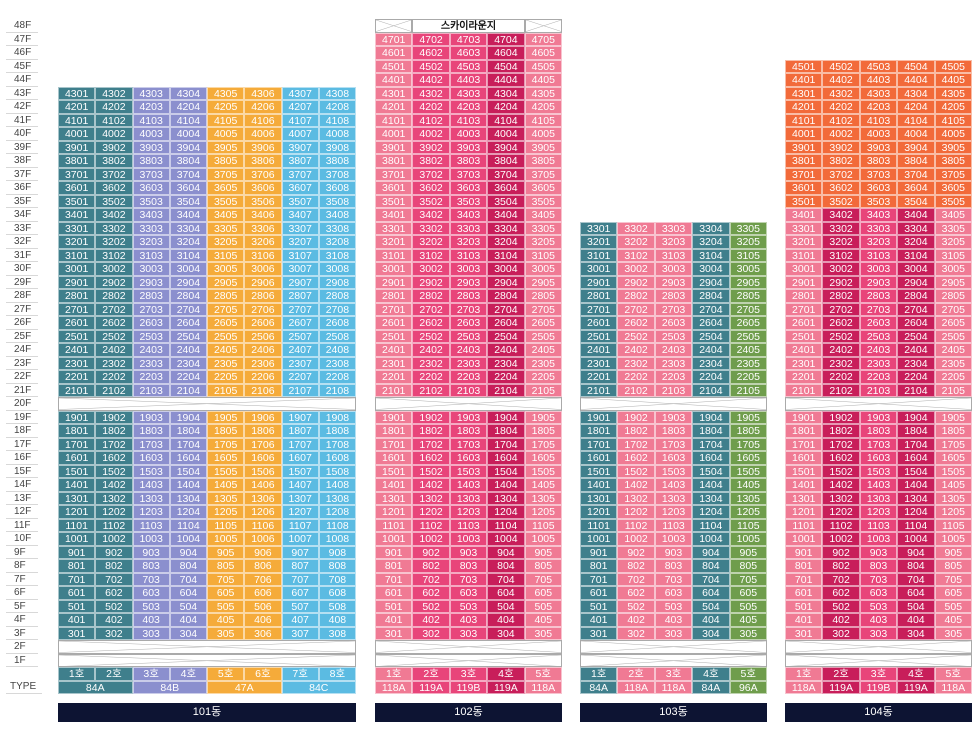  Describe the element at coordinates (263, 471) in the screenshot. I see `unit-cell: 1506` at that location.